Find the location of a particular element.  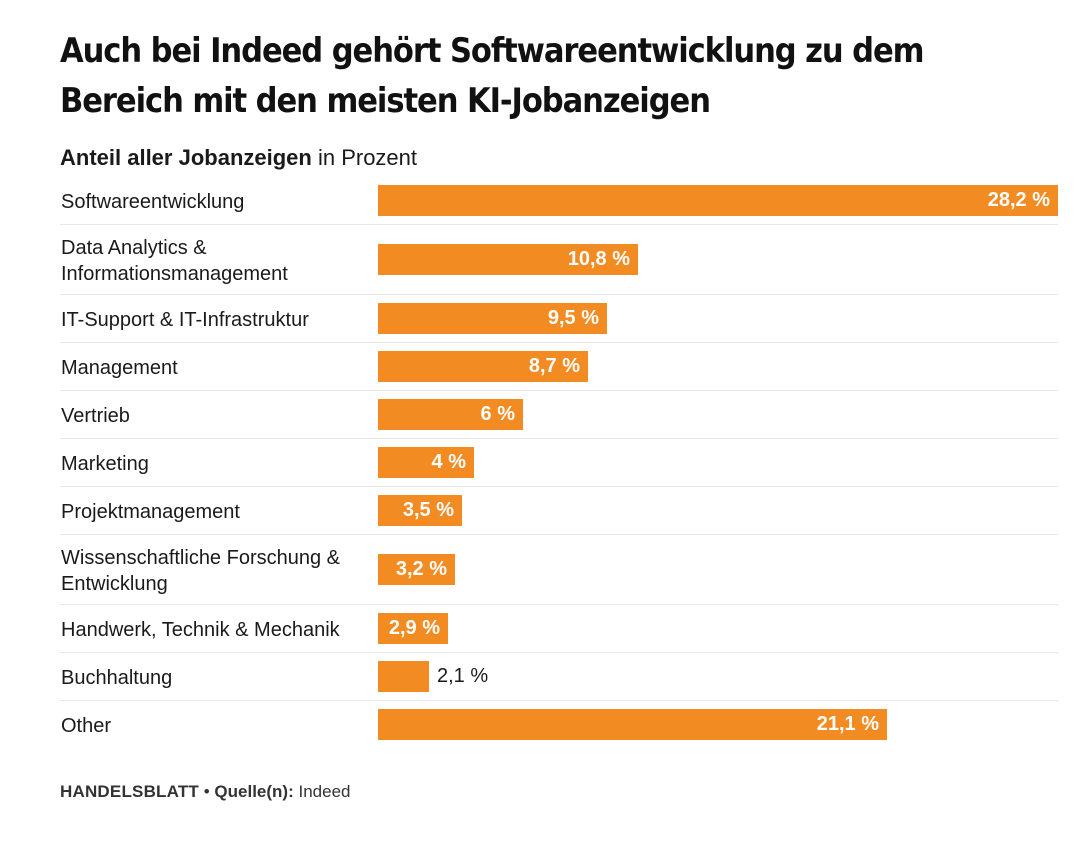

category-label: Handwerk, Technik & Mechanik is located at coordinates (216, 630).